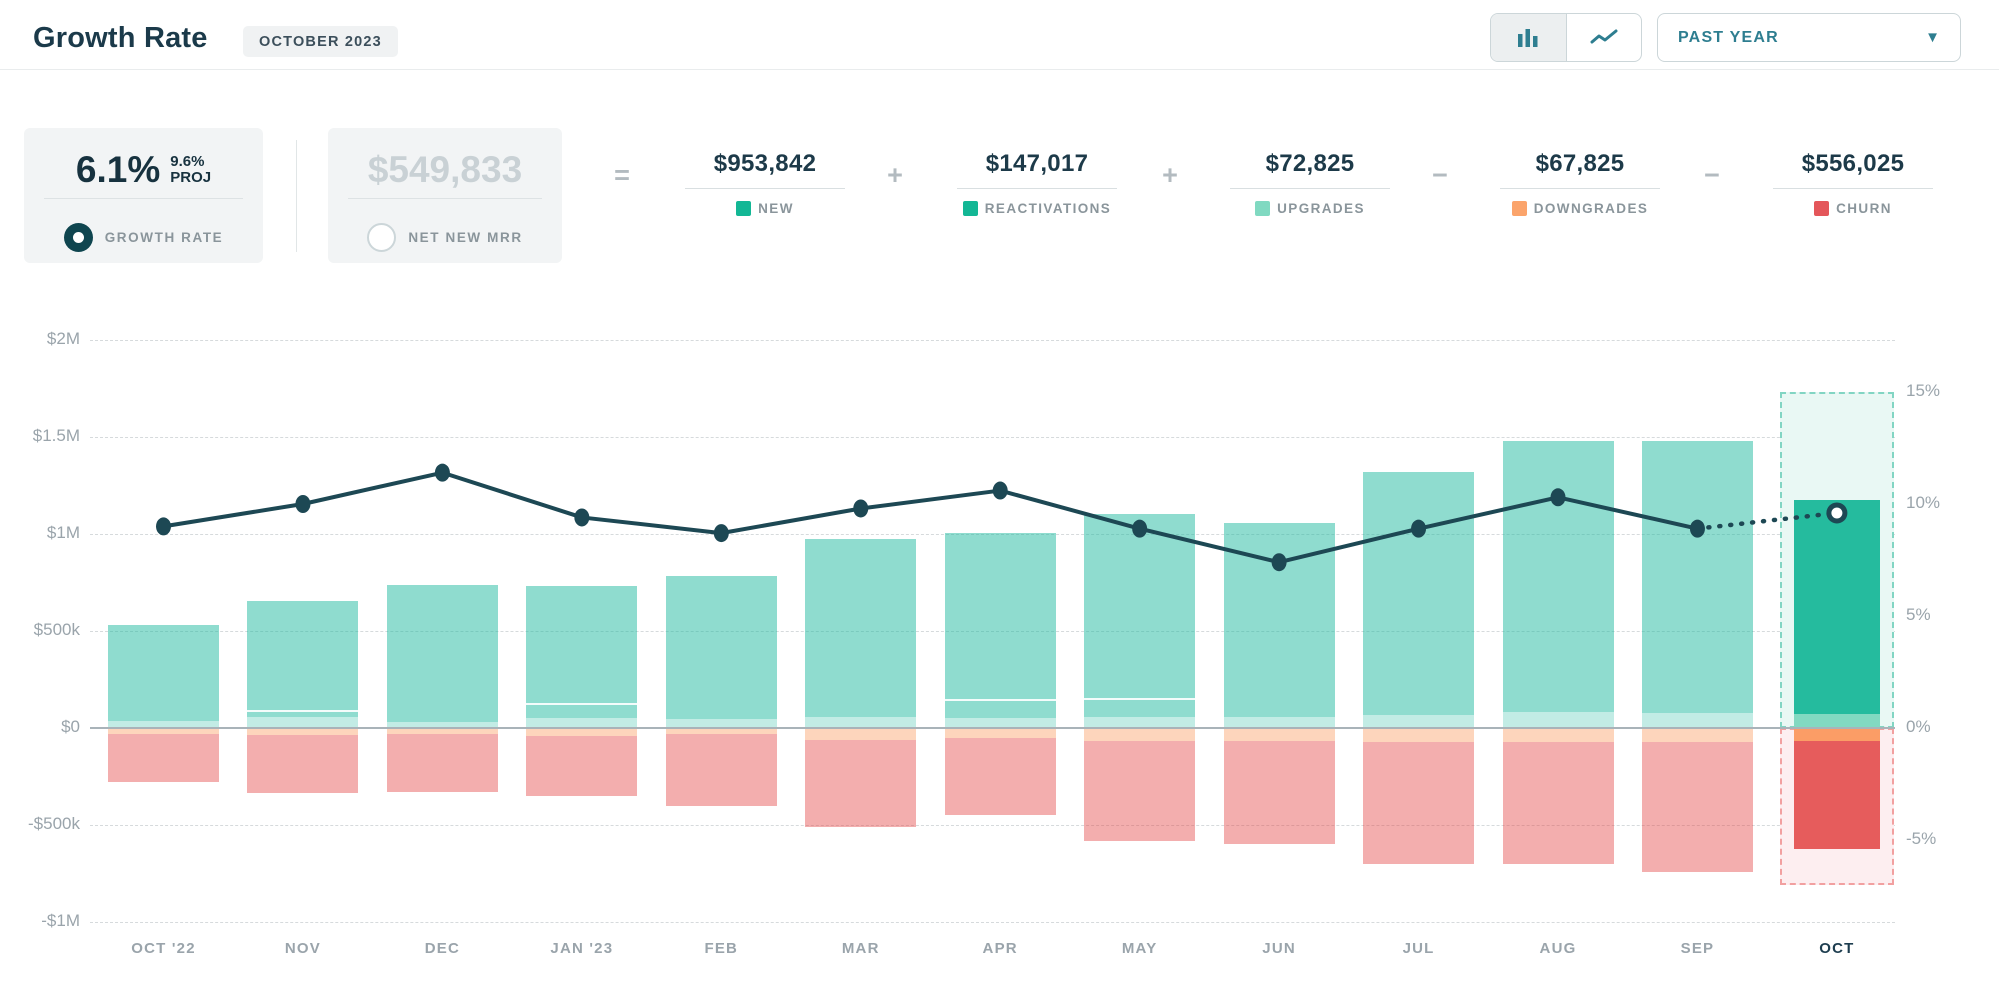 The height and width of the screenshot is (988, 1999). I want to click on line-chart-icon, so click(1604, 36).